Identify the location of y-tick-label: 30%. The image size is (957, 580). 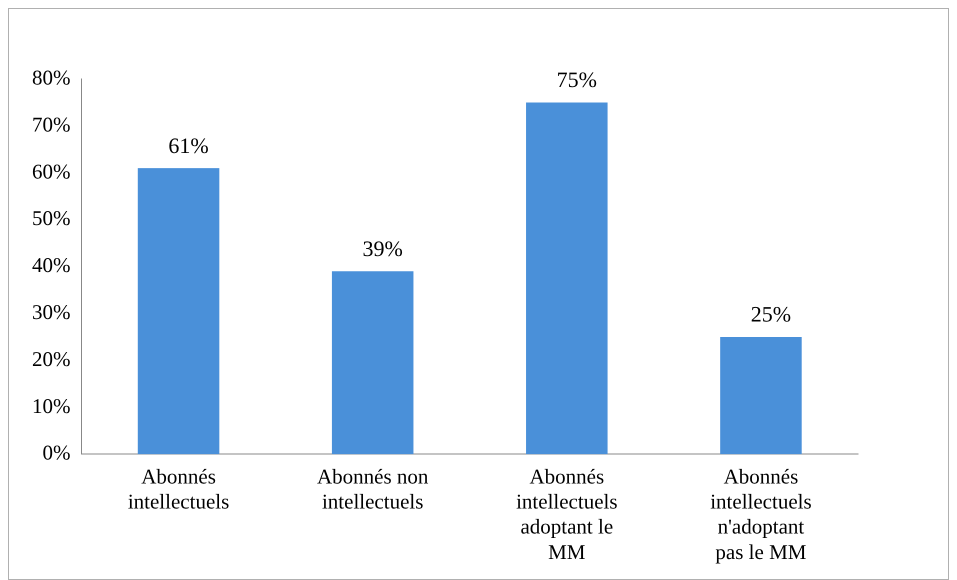
(51, 312).